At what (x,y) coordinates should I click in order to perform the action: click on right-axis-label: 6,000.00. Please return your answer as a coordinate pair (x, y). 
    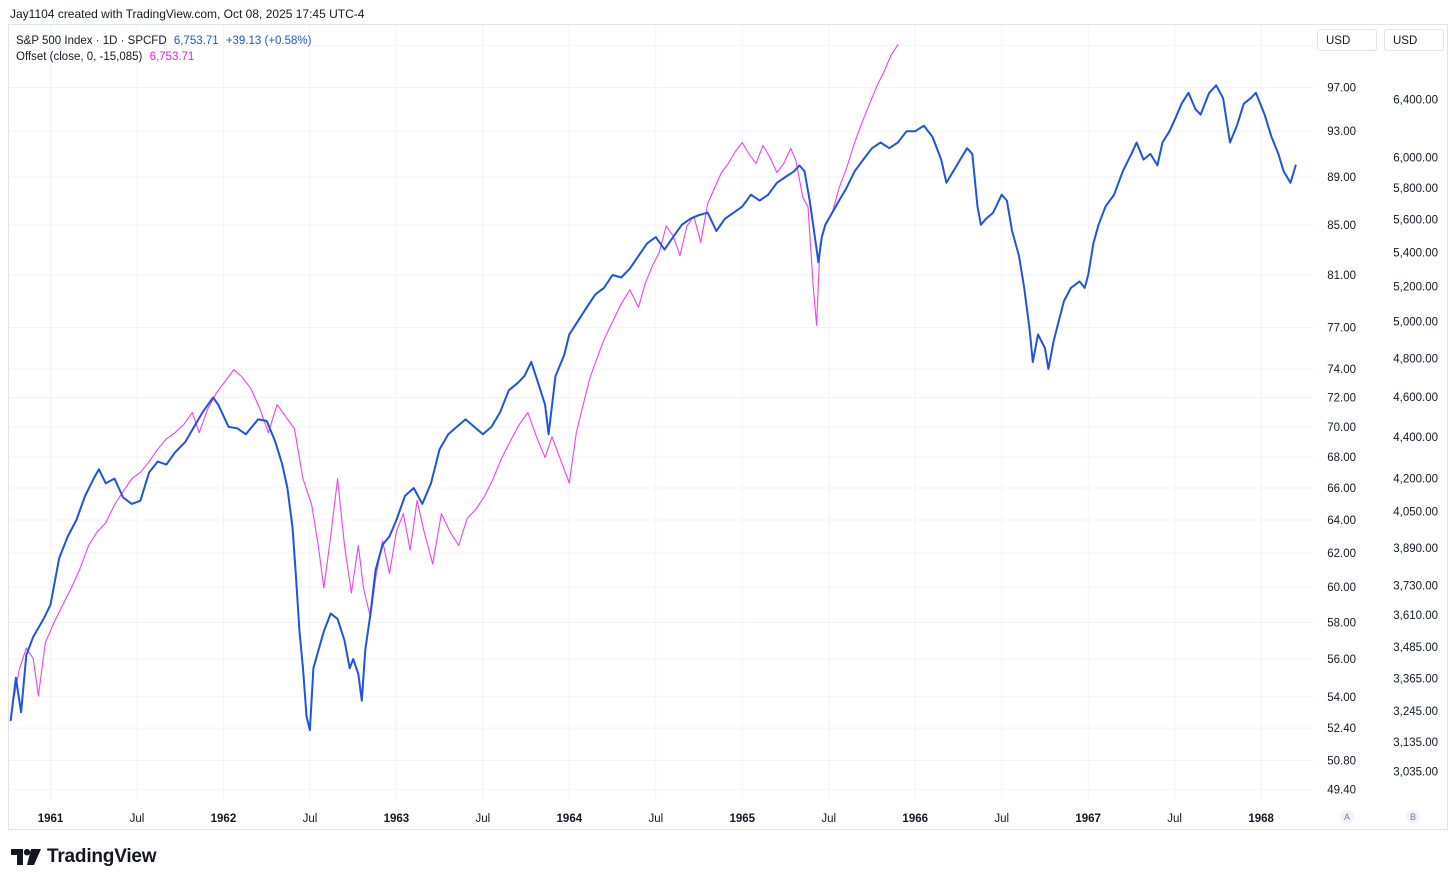
    Looking at the image, I should click on (1415, 158).